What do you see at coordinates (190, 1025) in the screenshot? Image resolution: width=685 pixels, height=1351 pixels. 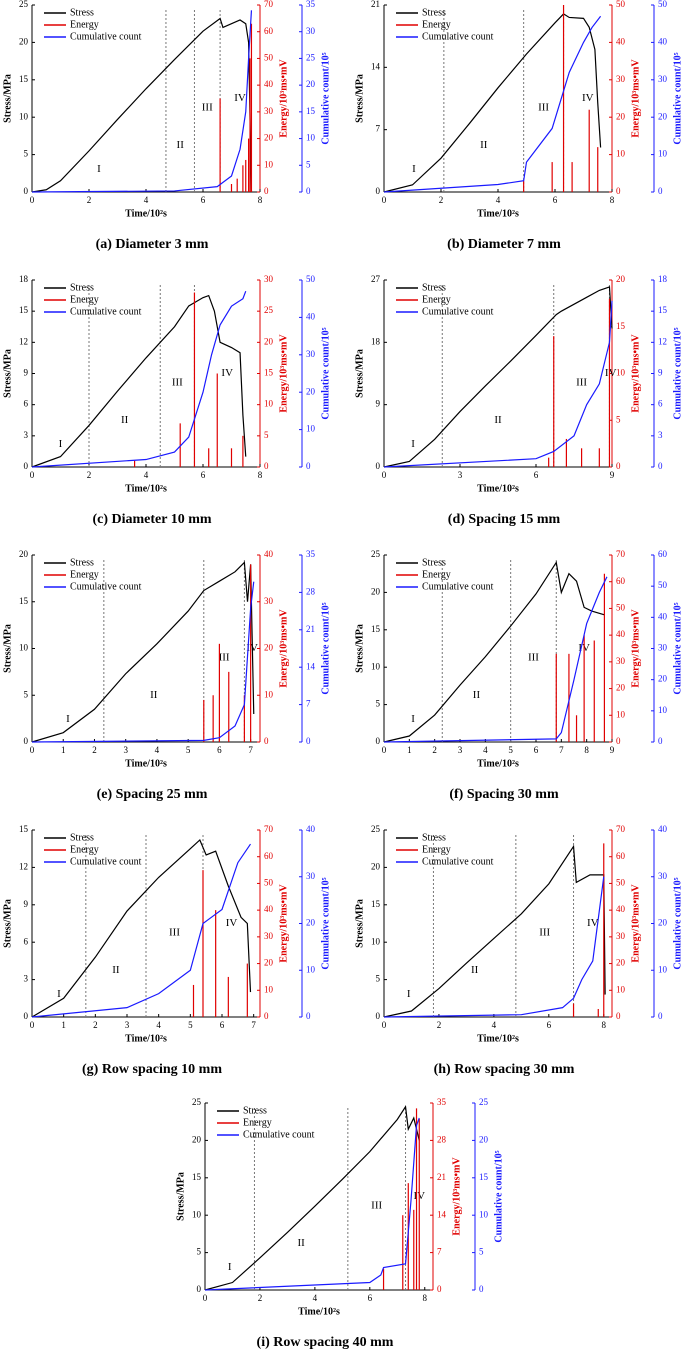 I see `x-tick-label: 5` at bounding box center [190, 1025].